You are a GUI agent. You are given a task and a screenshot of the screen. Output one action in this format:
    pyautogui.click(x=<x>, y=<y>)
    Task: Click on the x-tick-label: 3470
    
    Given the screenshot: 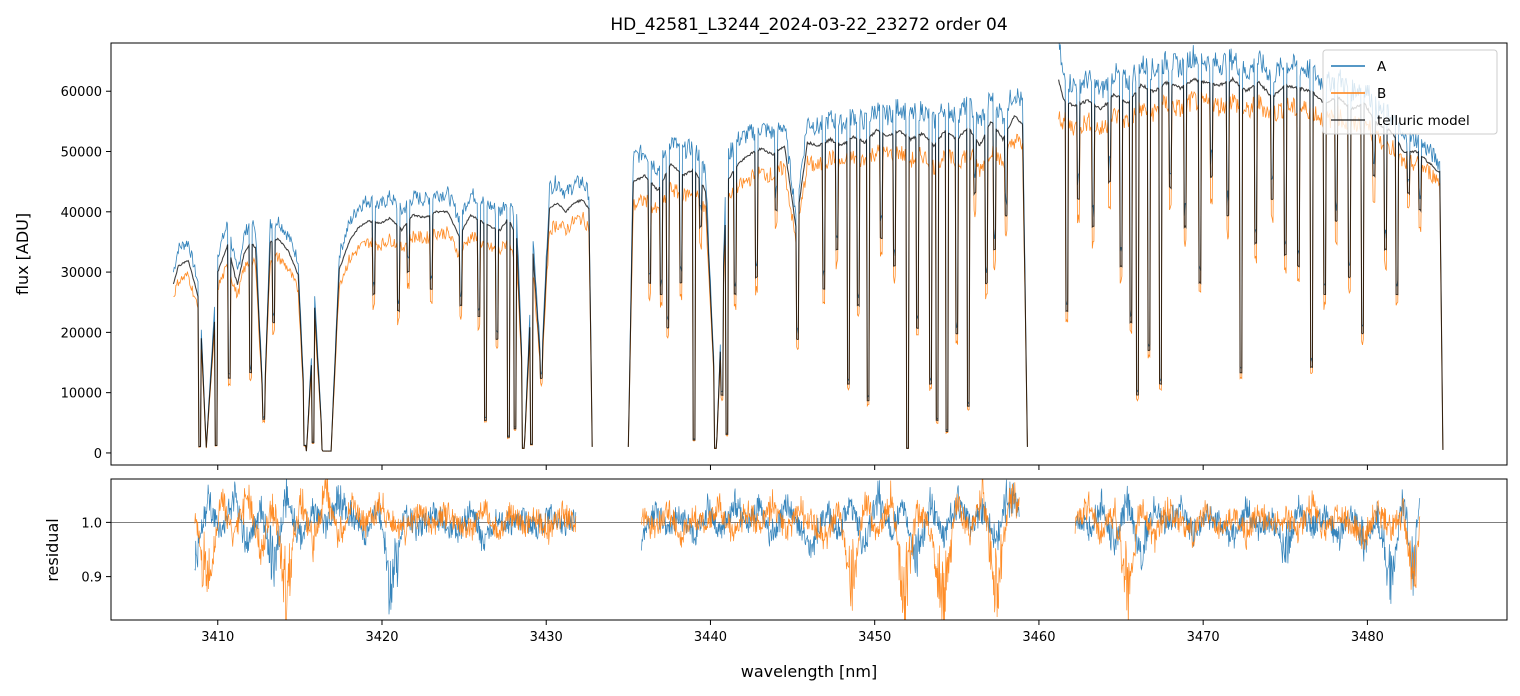 What is the action you would take?
    pyautogui.click(x=1203, y=637)
    